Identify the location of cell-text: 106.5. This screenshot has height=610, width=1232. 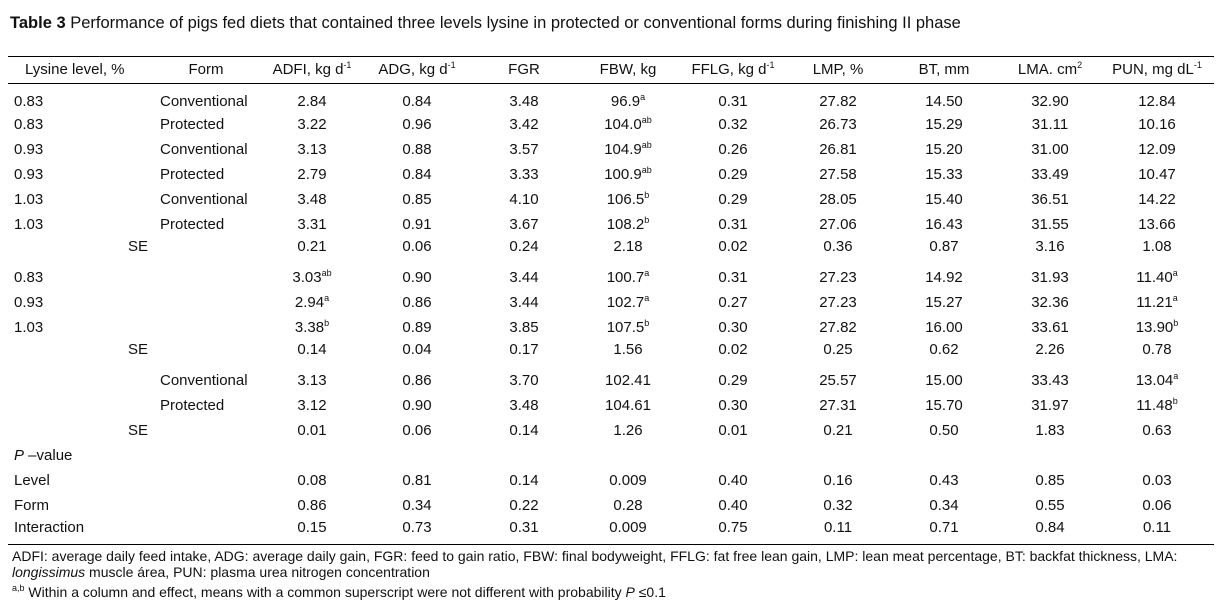
(625, 199).